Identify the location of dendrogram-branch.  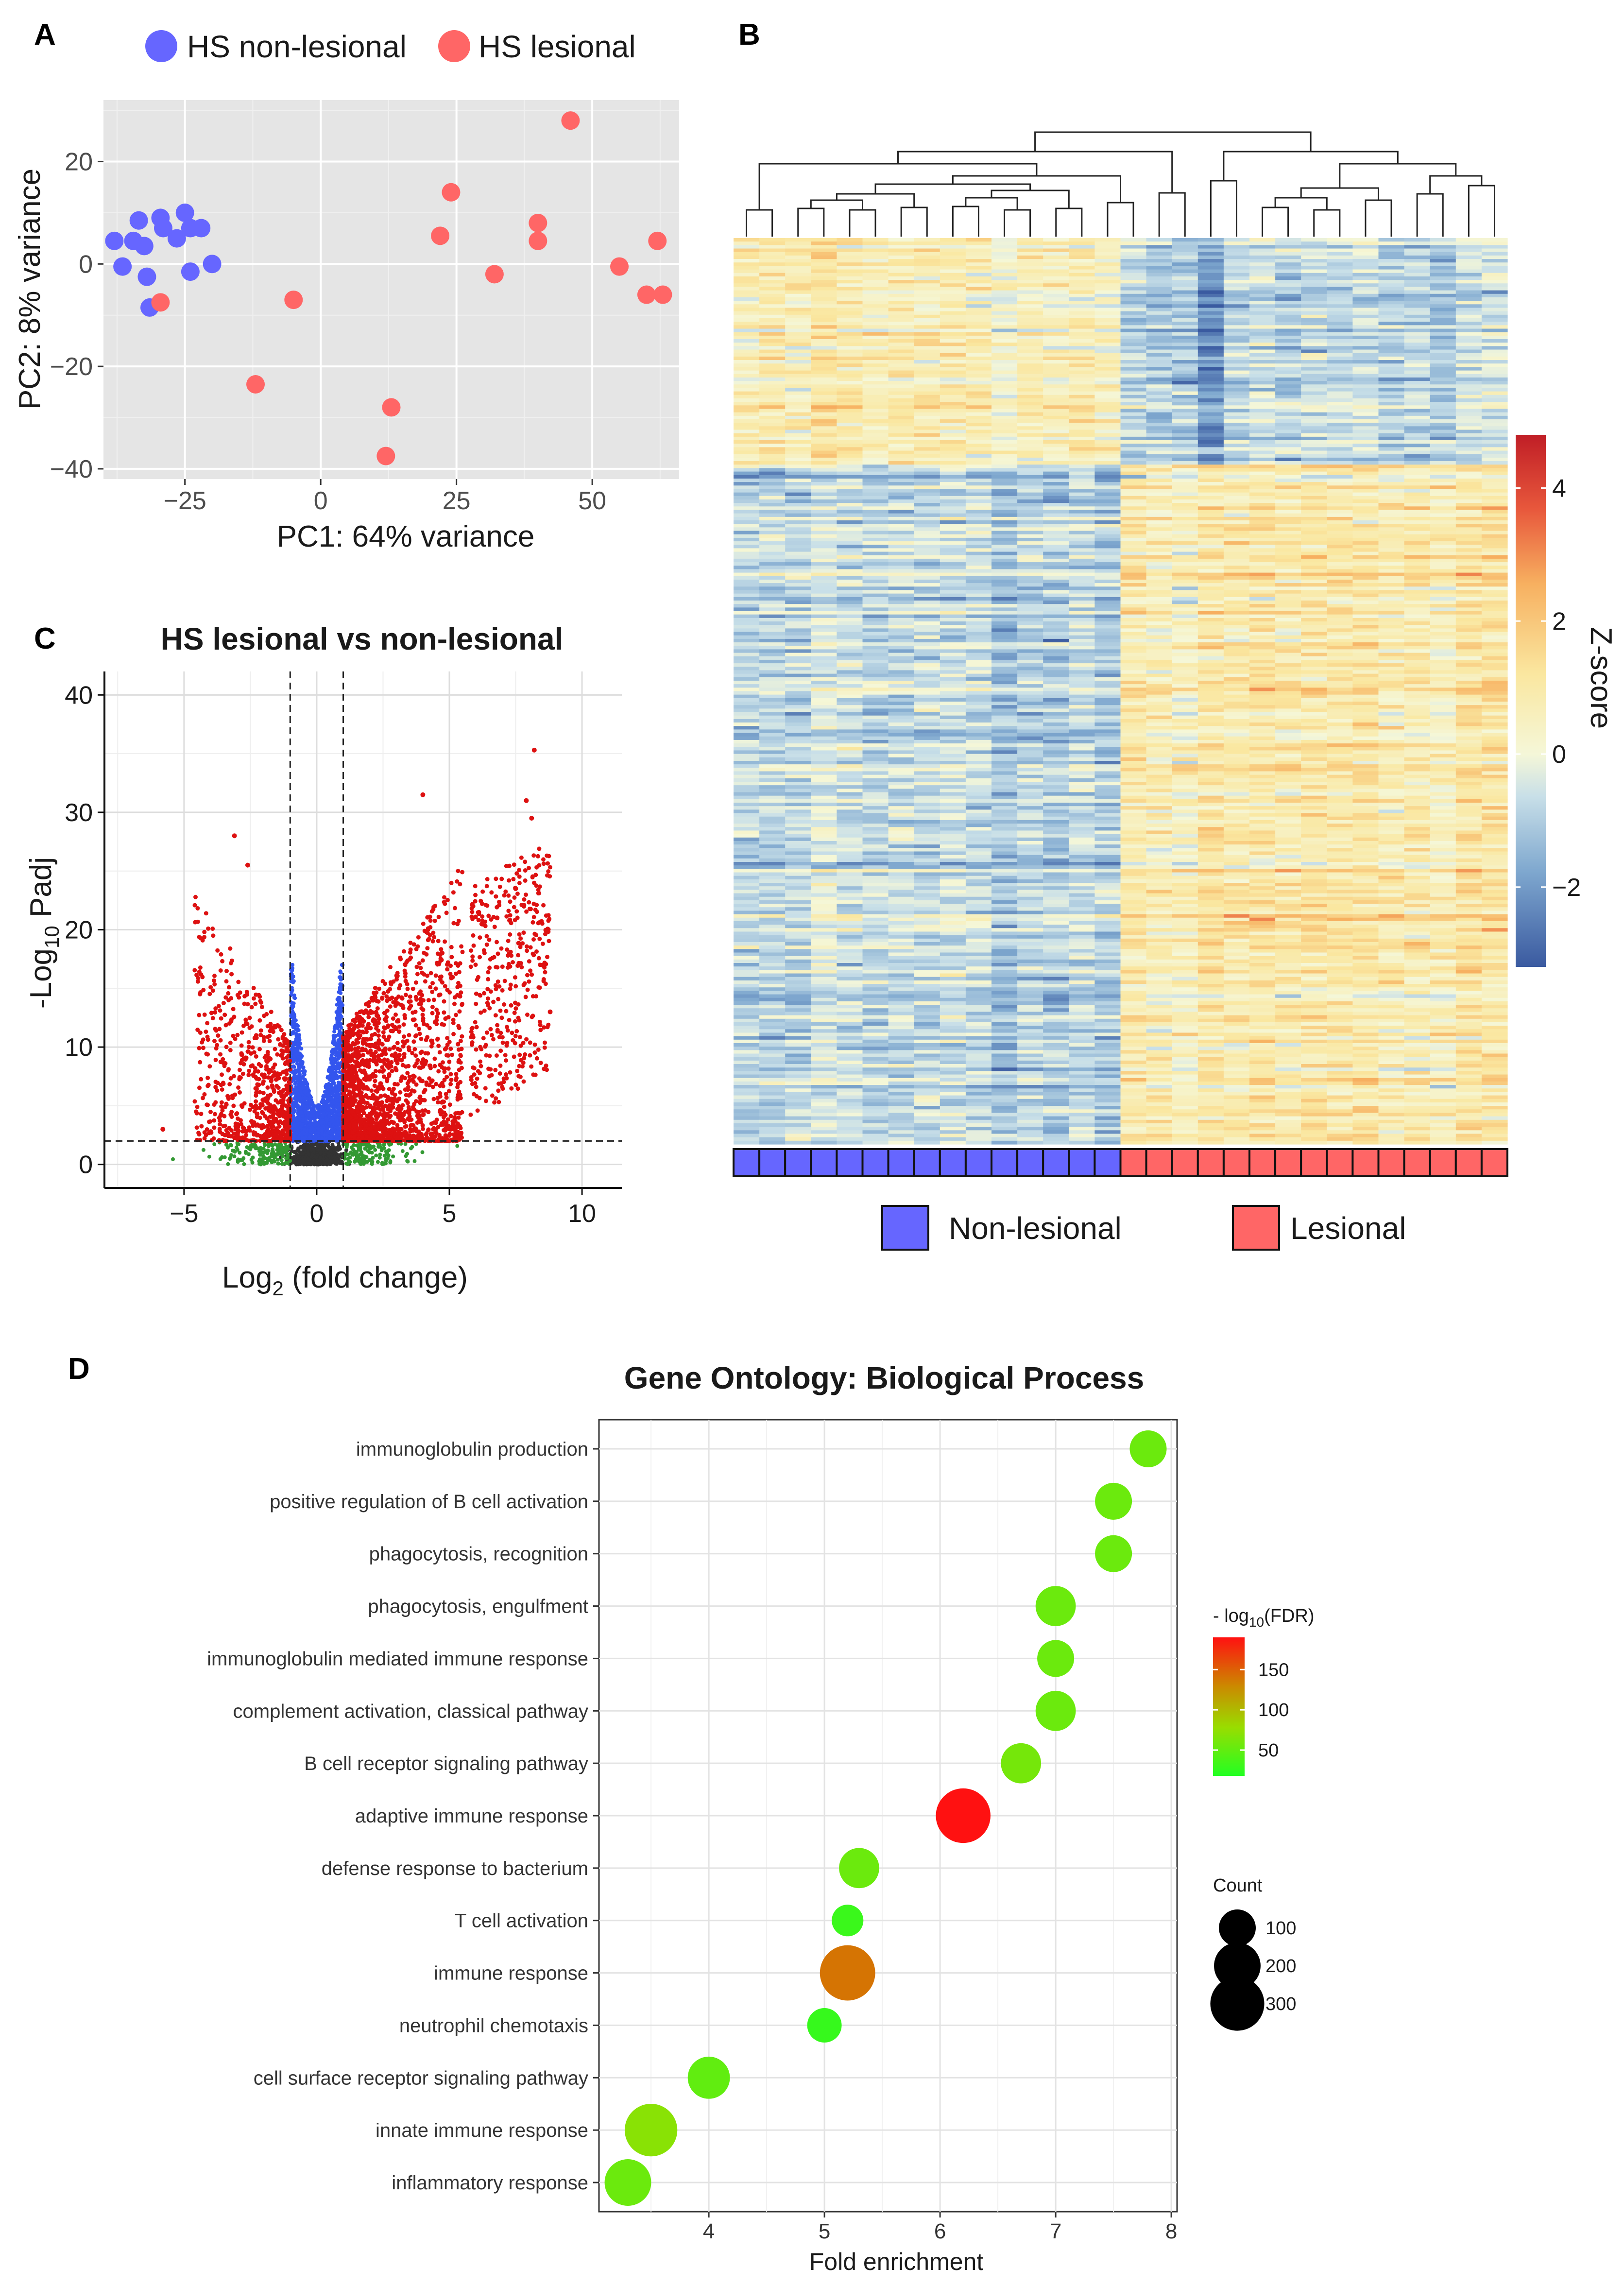
(1311, 166).